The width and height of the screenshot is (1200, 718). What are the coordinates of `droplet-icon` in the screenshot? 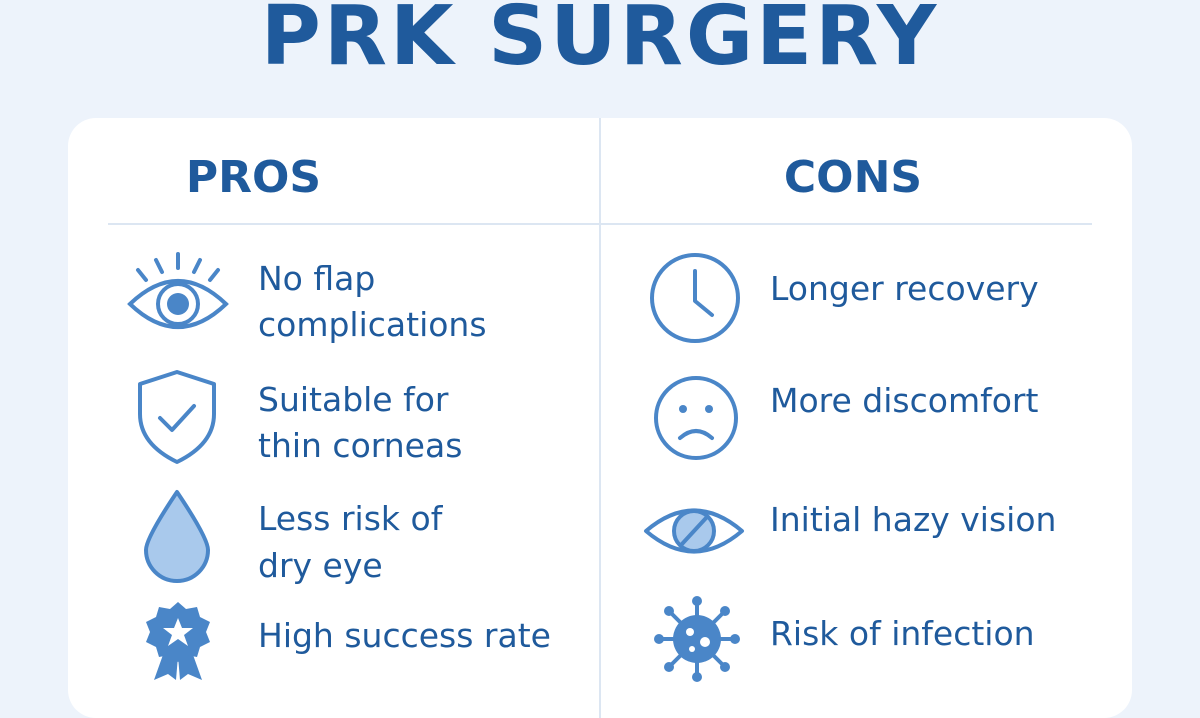 It's located at (177, 536).